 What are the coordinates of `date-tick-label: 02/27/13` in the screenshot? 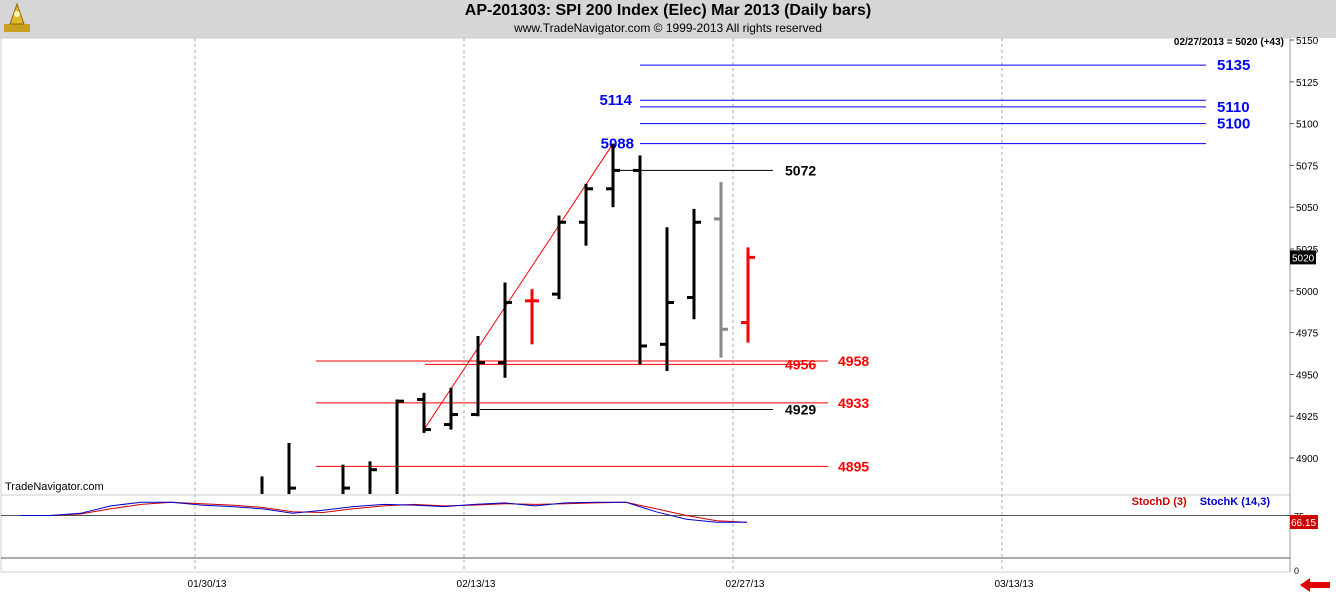 It's located at (745, 584).